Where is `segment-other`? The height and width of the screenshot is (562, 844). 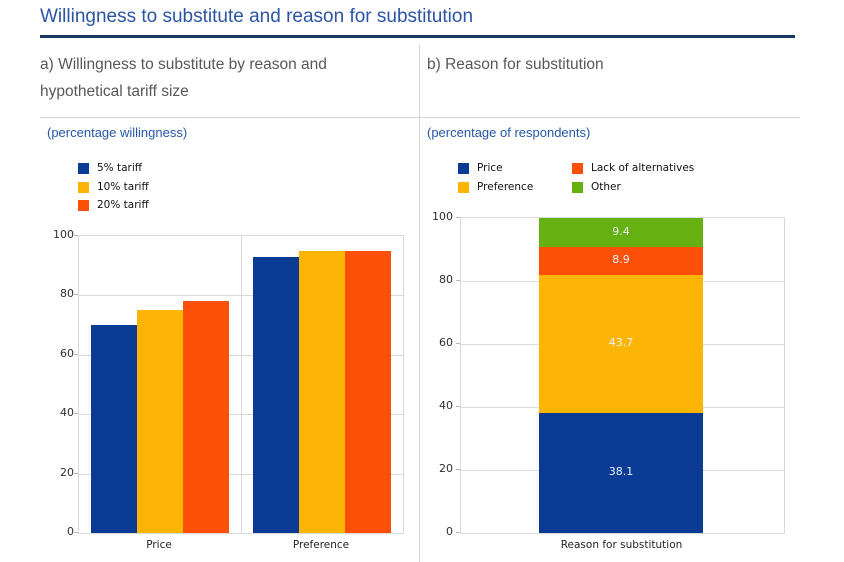 segment-other is located at coordinates (621, 233).